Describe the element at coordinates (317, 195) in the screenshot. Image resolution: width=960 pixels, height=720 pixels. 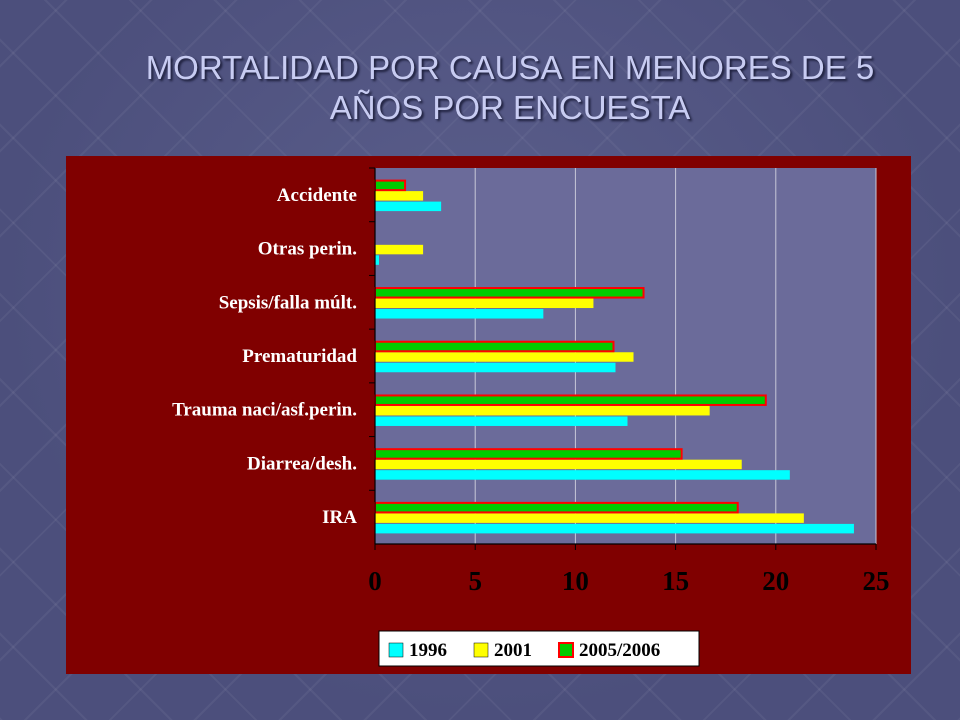
I see `category-label: Accidente` at that location.